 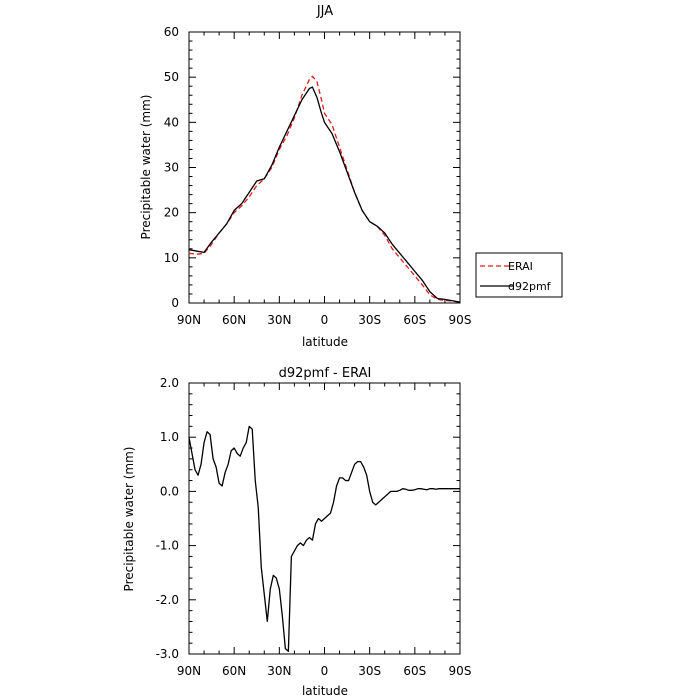 I want to click on y-tick-label: 1.0, so click(x=169, y=437).